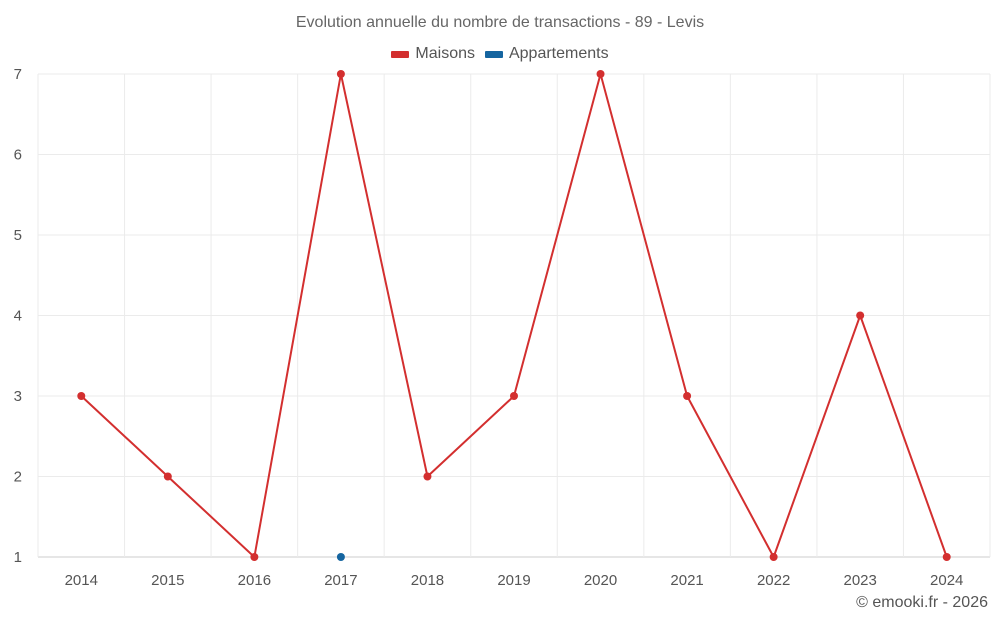 Image resolution: width=1000 pixels, height=625 pixels. I want to click on y-tick-label: 1, so click(18, 557).